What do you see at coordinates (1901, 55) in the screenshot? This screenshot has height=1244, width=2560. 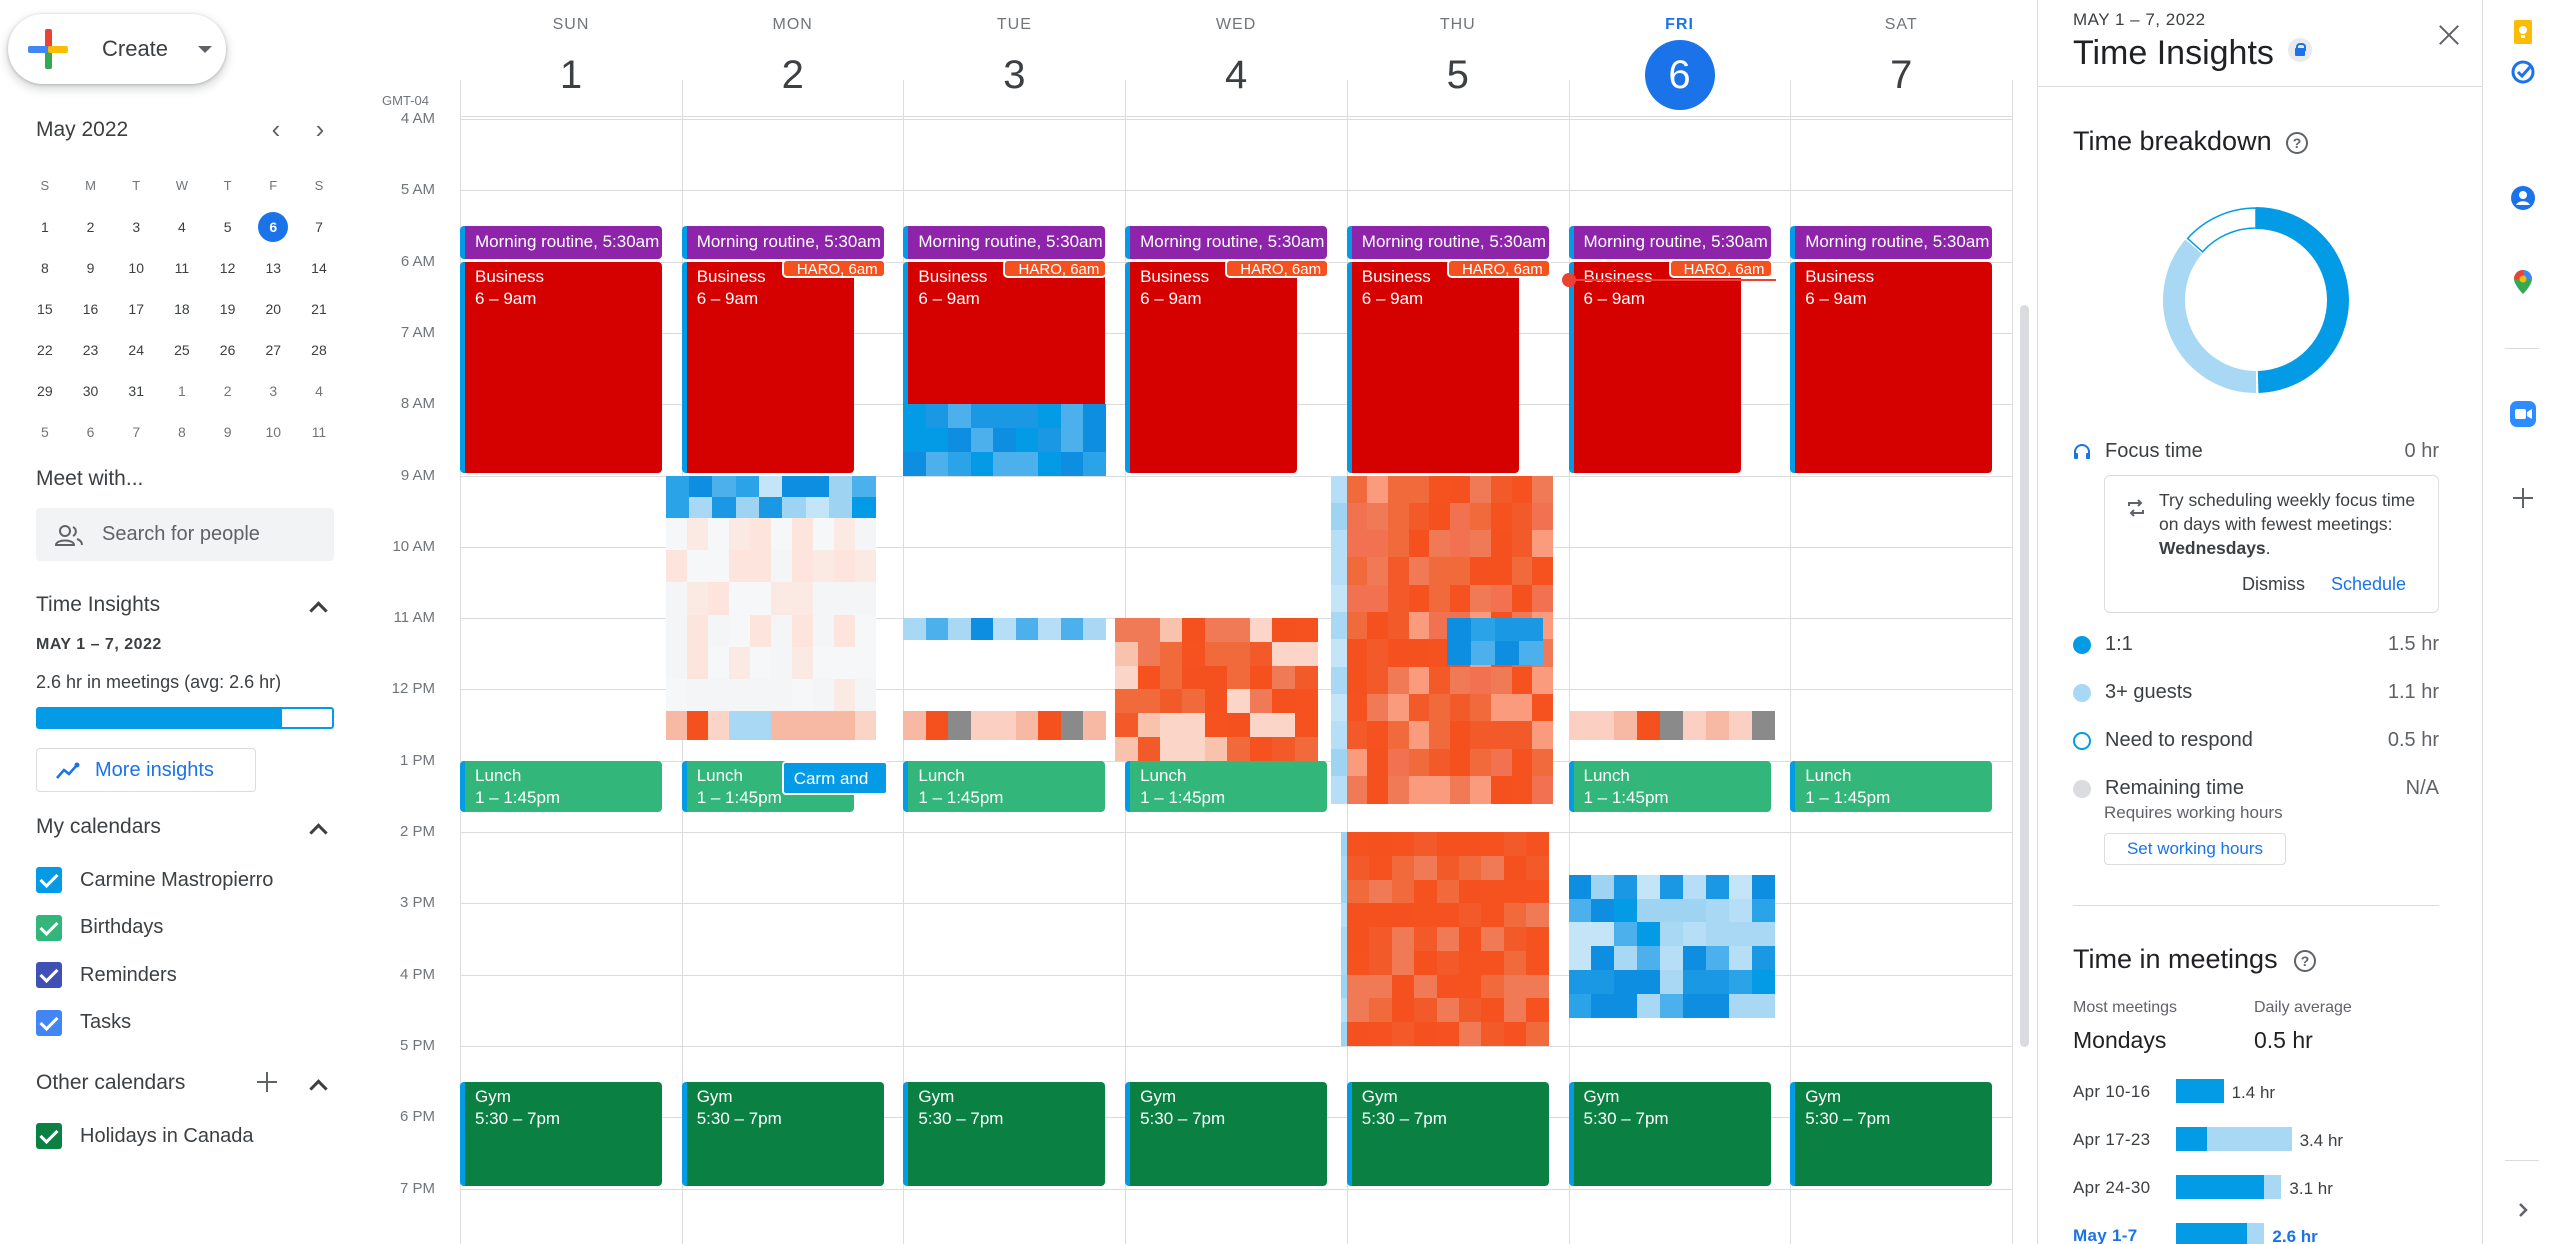 I see `day-header-sat: SAT 7` at bounding box center [1901, 55].